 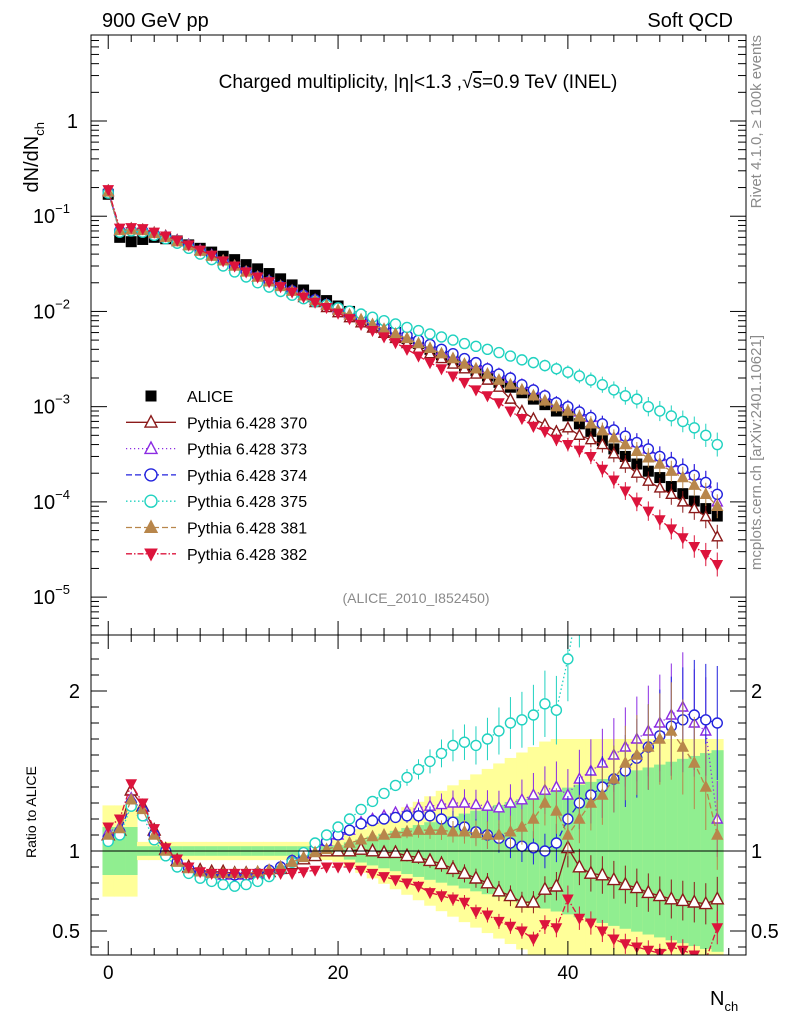 What do you see at coordinates (247, 555) in the screenshot?
I see `legend-label: Pythia 6.428 382` at bounding box center [247, 555].